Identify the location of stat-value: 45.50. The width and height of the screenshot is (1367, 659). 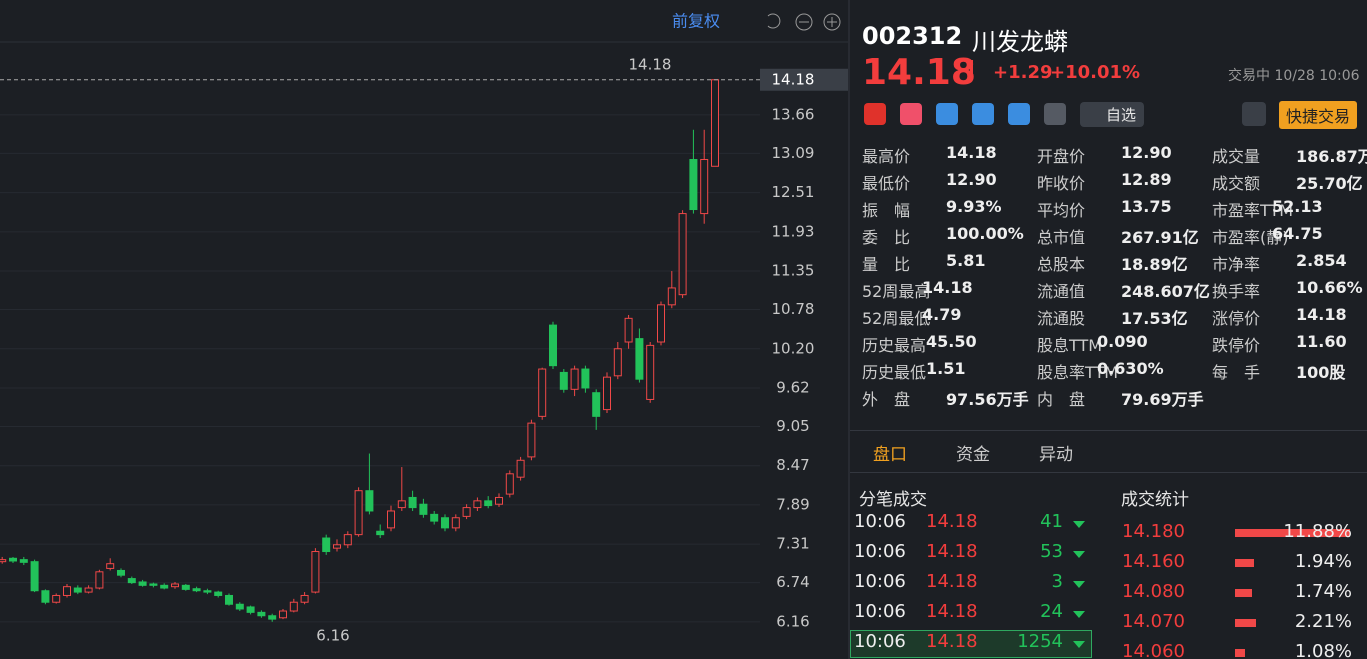
(951, 341).